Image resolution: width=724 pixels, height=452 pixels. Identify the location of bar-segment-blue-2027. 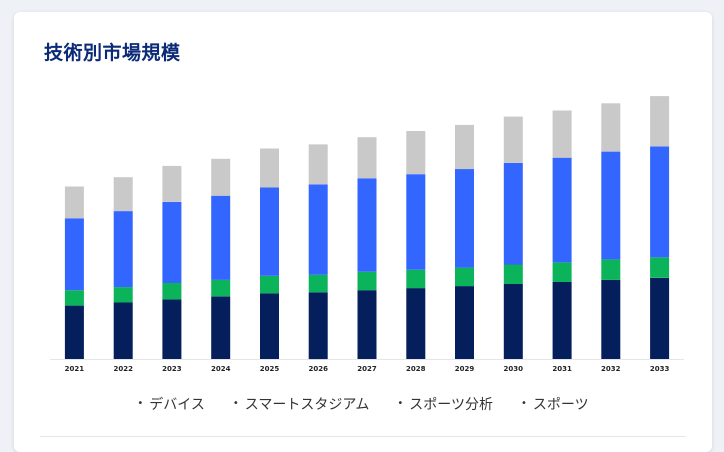
(367, 225).